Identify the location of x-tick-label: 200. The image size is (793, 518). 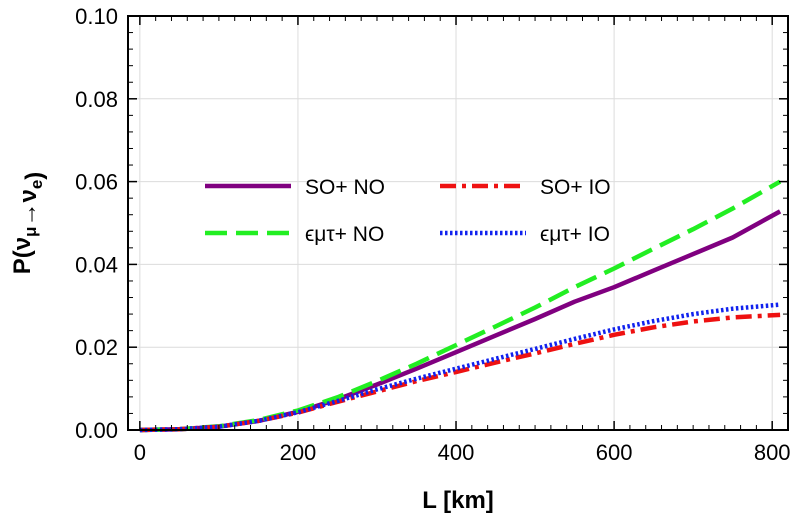
(298, 452).